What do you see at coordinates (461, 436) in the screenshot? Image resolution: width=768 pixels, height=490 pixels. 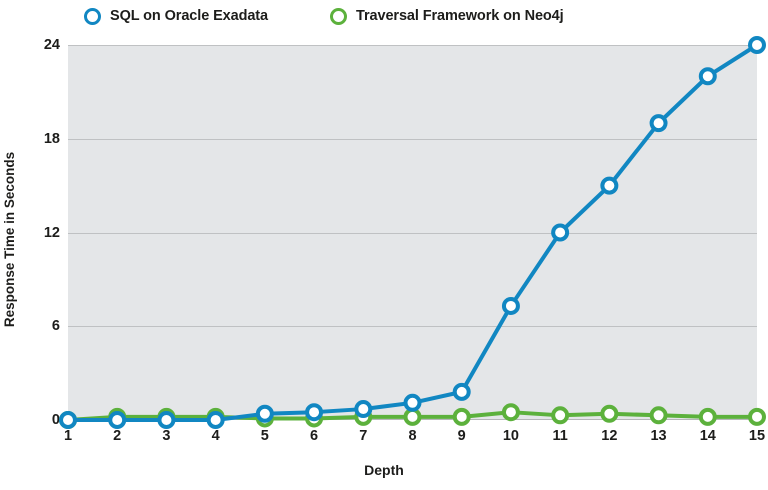 I see `x-tick-9: 9` at bounding box center [461, 436].